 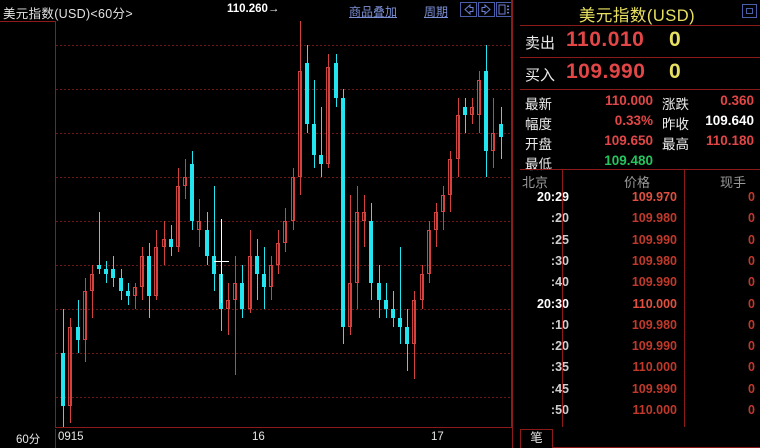 I want to click on tab-bi: 笔, so click(x=536, y=438).